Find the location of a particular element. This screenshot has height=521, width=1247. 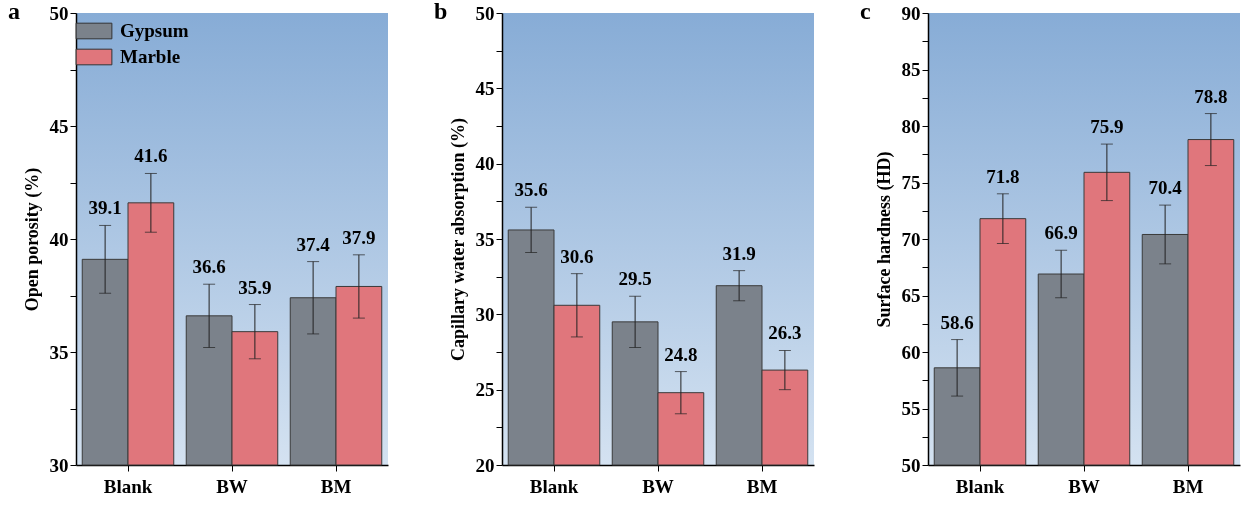

y-tick-label: 75 is located at coordinates (911, 182).